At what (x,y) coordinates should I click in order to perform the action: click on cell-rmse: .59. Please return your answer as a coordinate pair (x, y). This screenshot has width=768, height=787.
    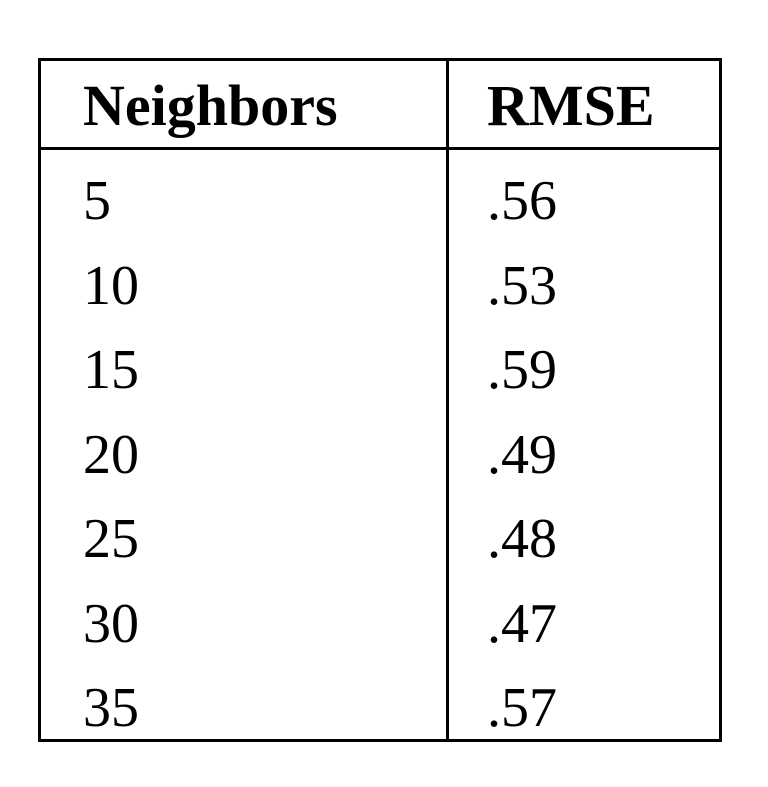
    Looking at the image, I should click on (522, 370).